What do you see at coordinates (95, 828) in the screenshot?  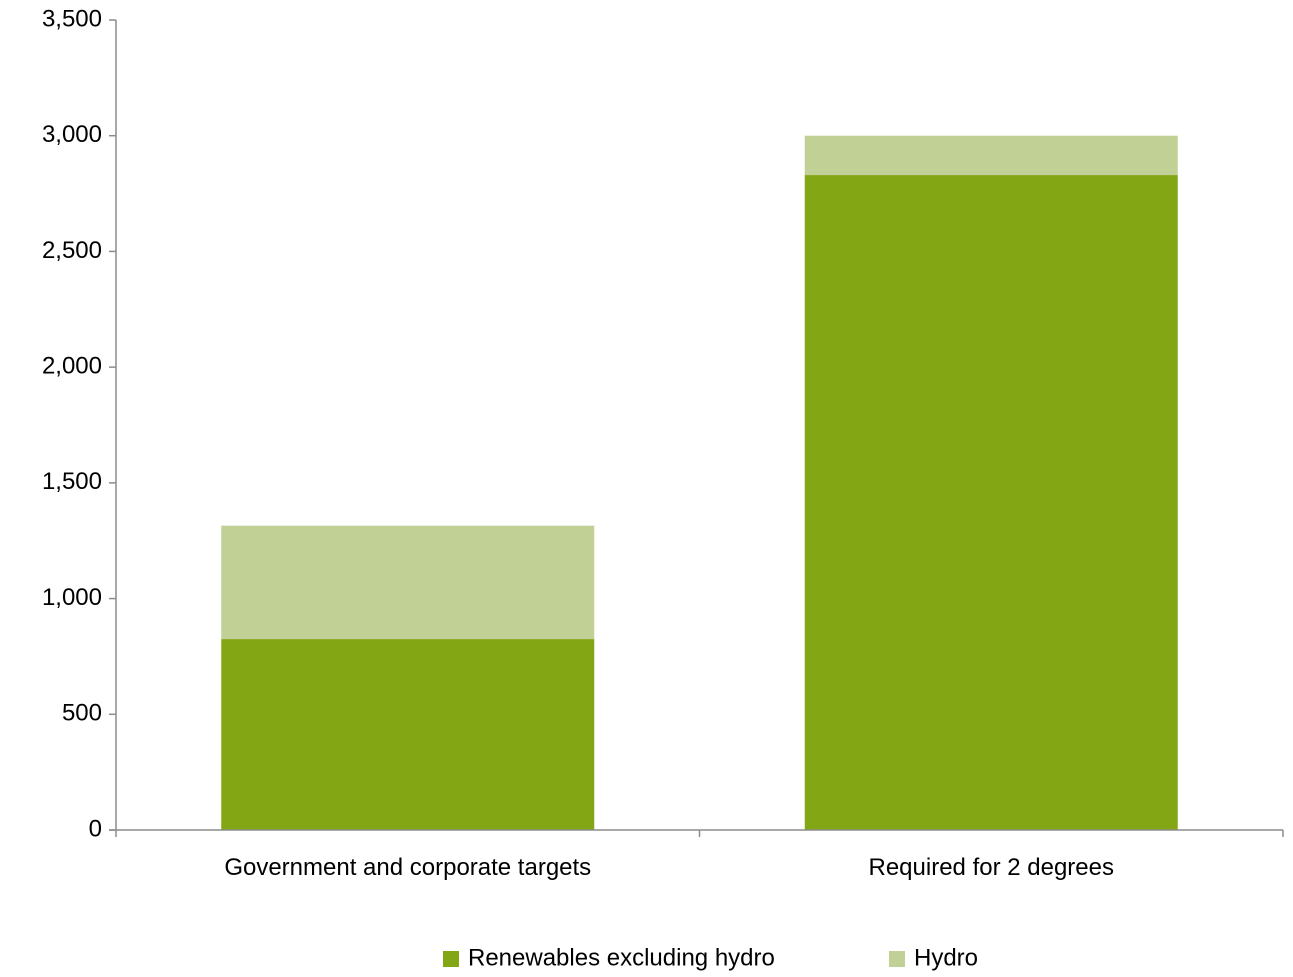 I see `y-tick-label: 0` at bounding box center [95, 828].